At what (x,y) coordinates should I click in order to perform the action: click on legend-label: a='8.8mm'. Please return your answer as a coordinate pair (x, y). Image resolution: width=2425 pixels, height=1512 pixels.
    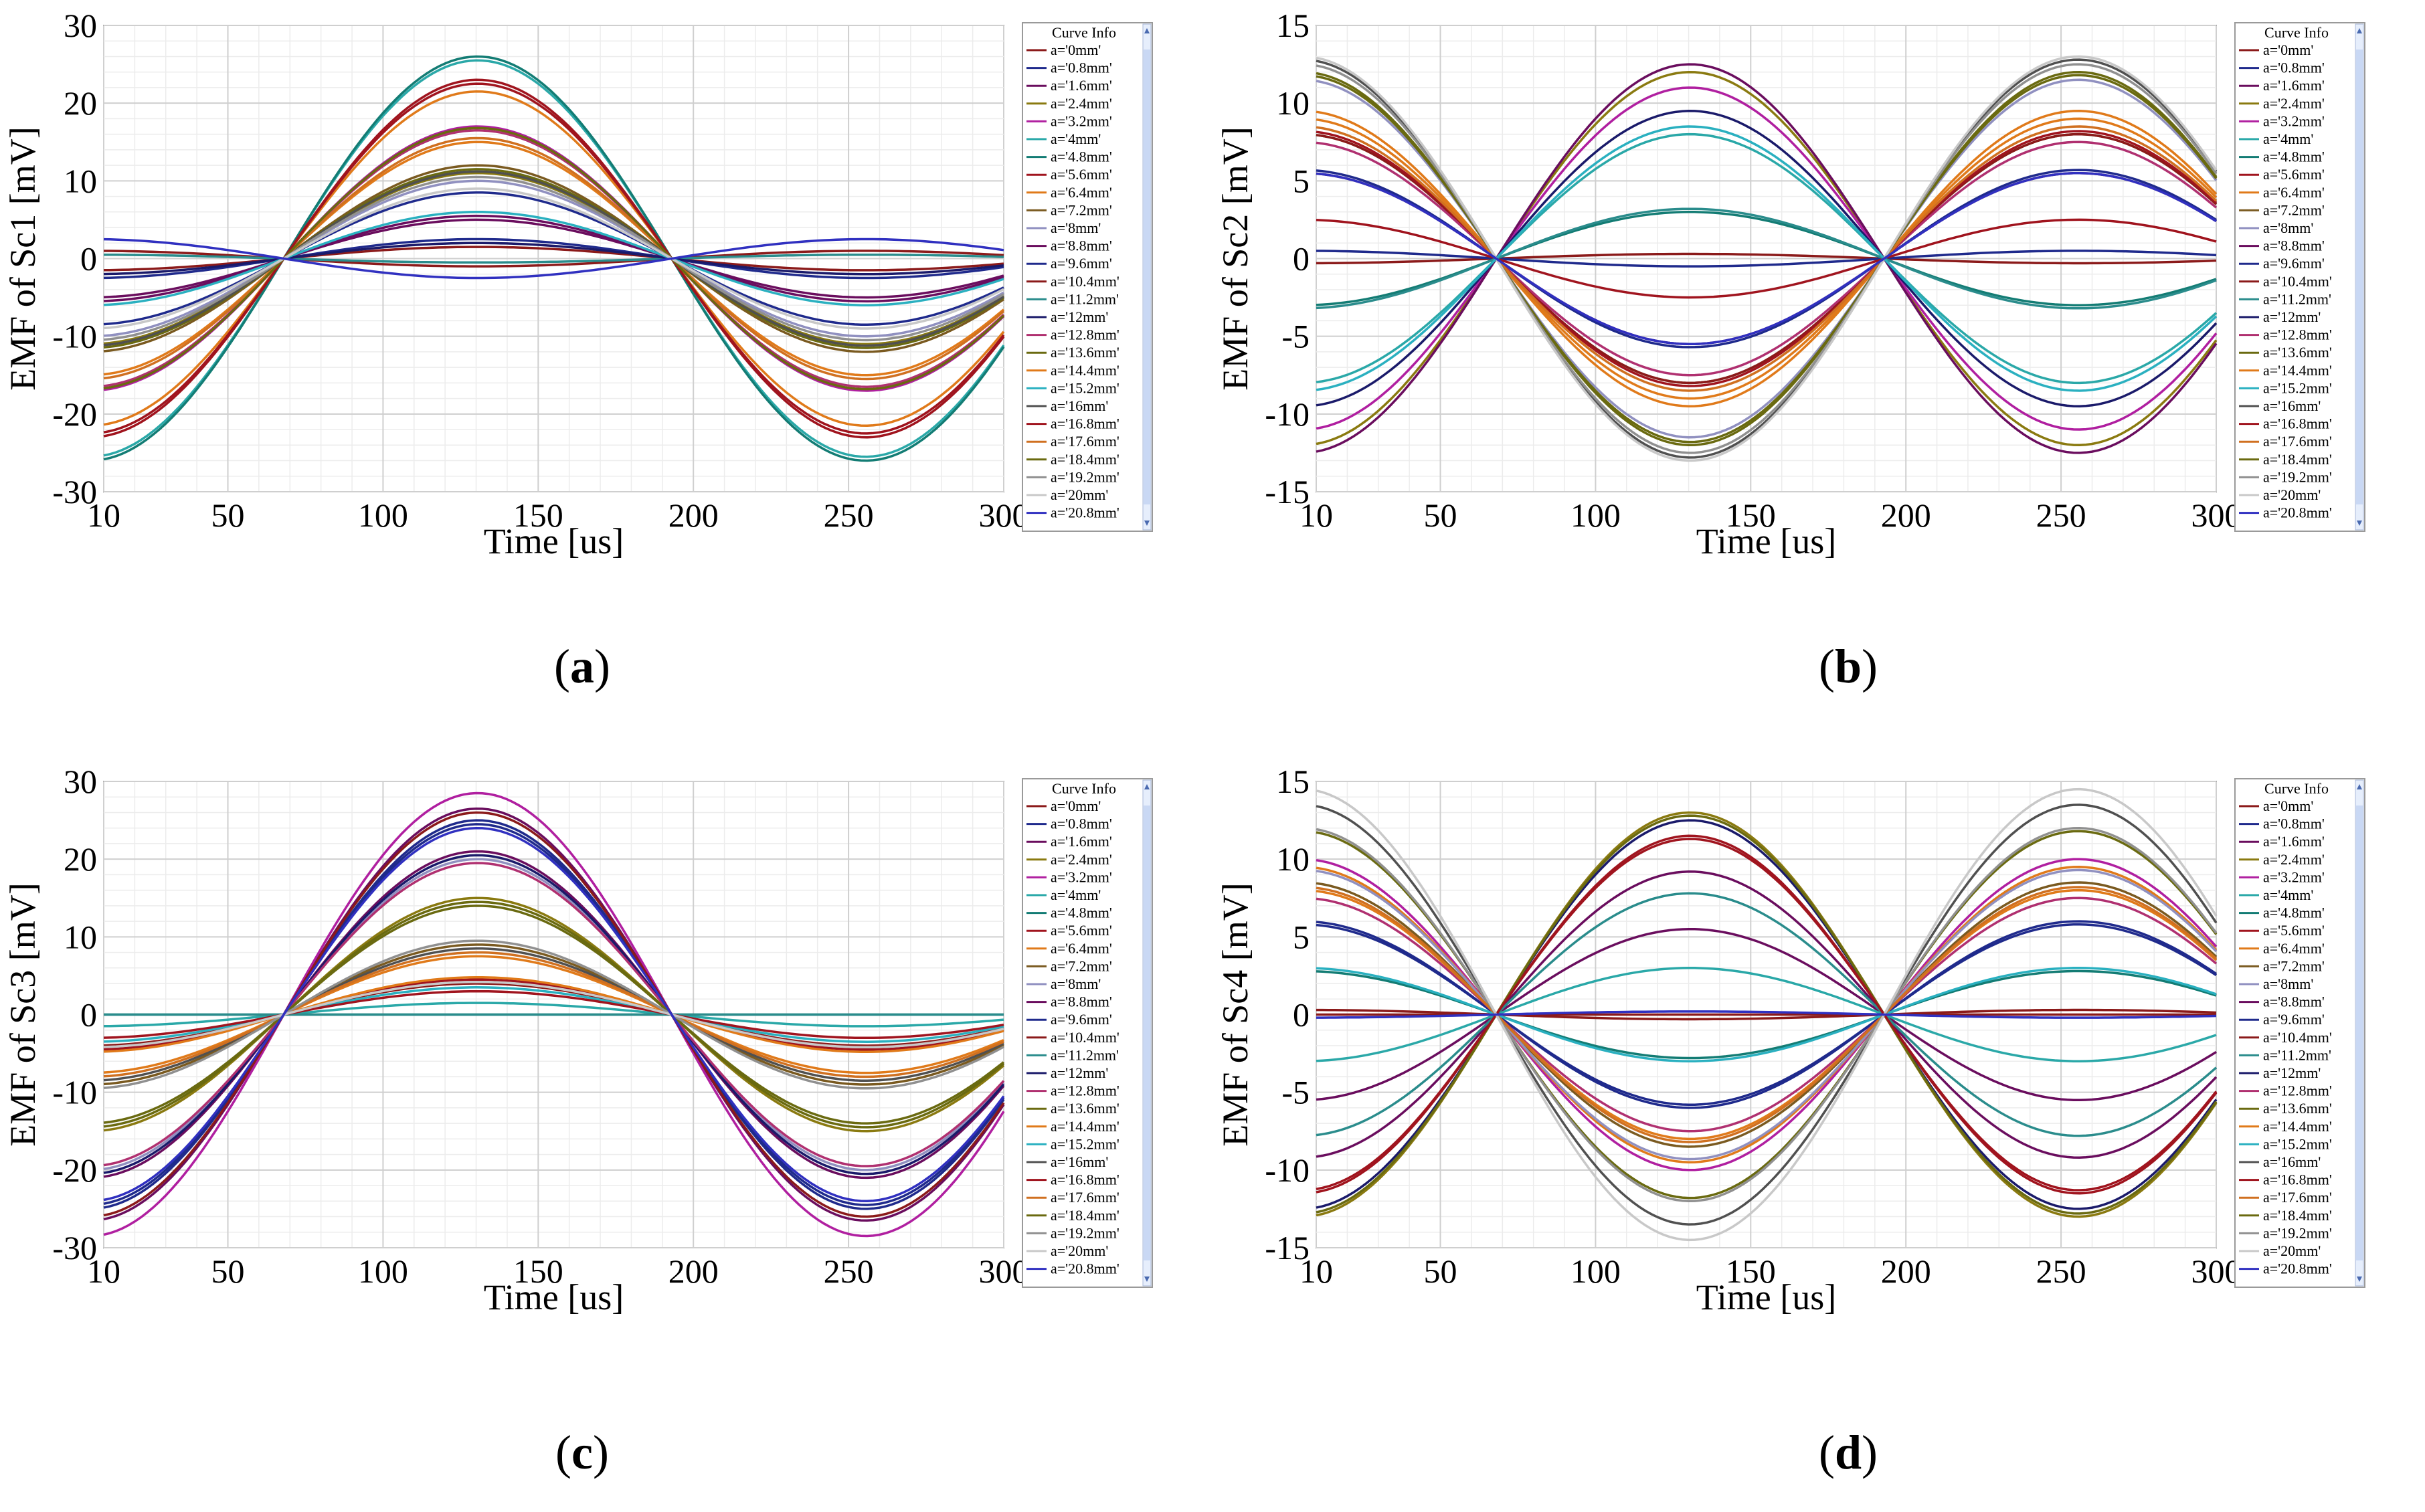
    Looking at the image, I should click on (2294, 1002).